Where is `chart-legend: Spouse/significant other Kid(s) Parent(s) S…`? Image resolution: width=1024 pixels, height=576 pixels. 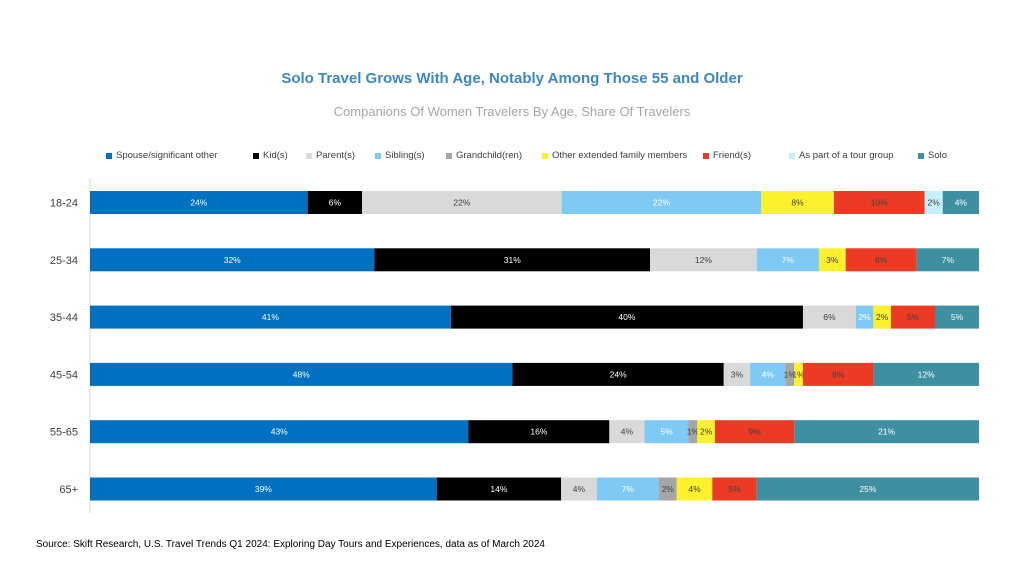
chart-legend: Spouse/significant other Kid(s) Parent(s) S… is located at coordinates (556, 156).